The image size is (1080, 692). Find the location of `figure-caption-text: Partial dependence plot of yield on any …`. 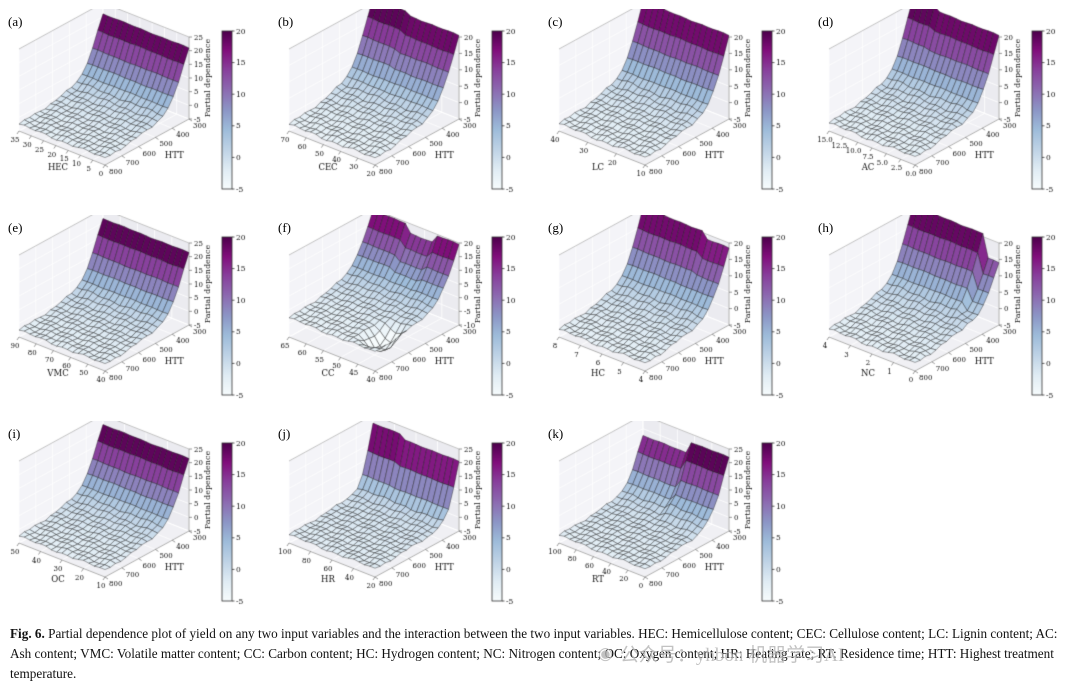

figure-caption-text: Partial dependence plot of yield on any … is located at coordinates (534, 653).